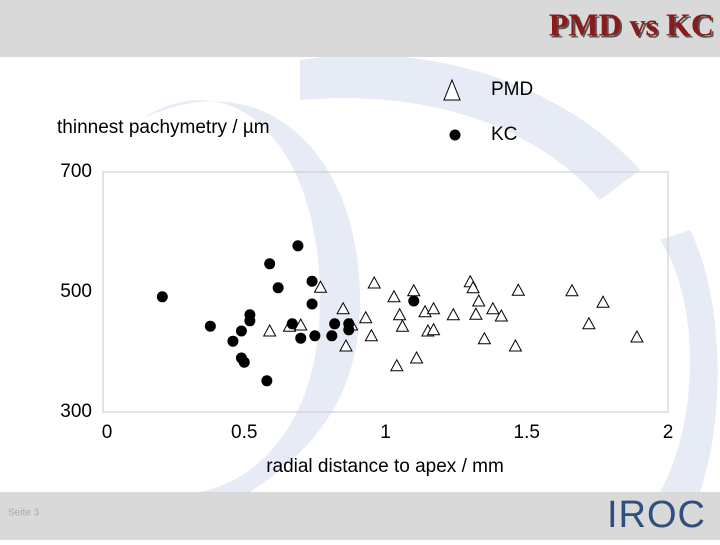 Image resolution: width=720 pixels, height=545 pixels. What do you see at coordinates (668, 432) in the screenshot?
I see `x-tick-label: 2` at bounding box center [668, 432].